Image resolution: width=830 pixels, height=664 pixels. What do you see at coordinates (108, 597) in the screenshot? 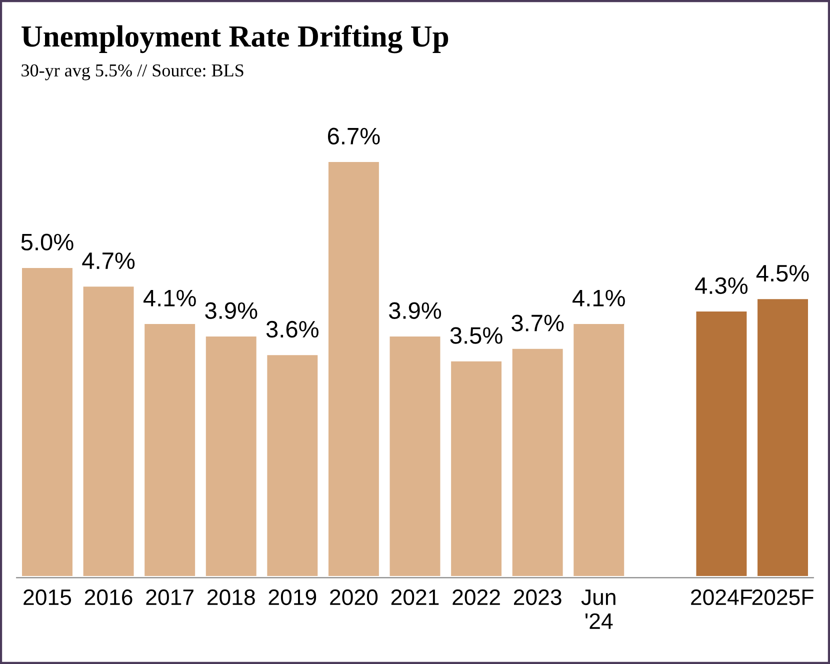
I see `x-tick-label: 2016` at bounding box center [108, 597].